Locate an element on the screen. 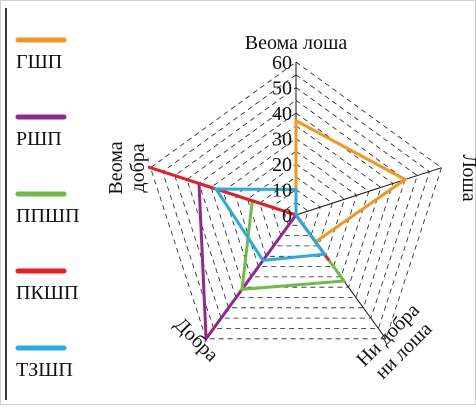 This screenshot has height=410, width=476. legend-label: ППШП is located at coordinates (48, 216).